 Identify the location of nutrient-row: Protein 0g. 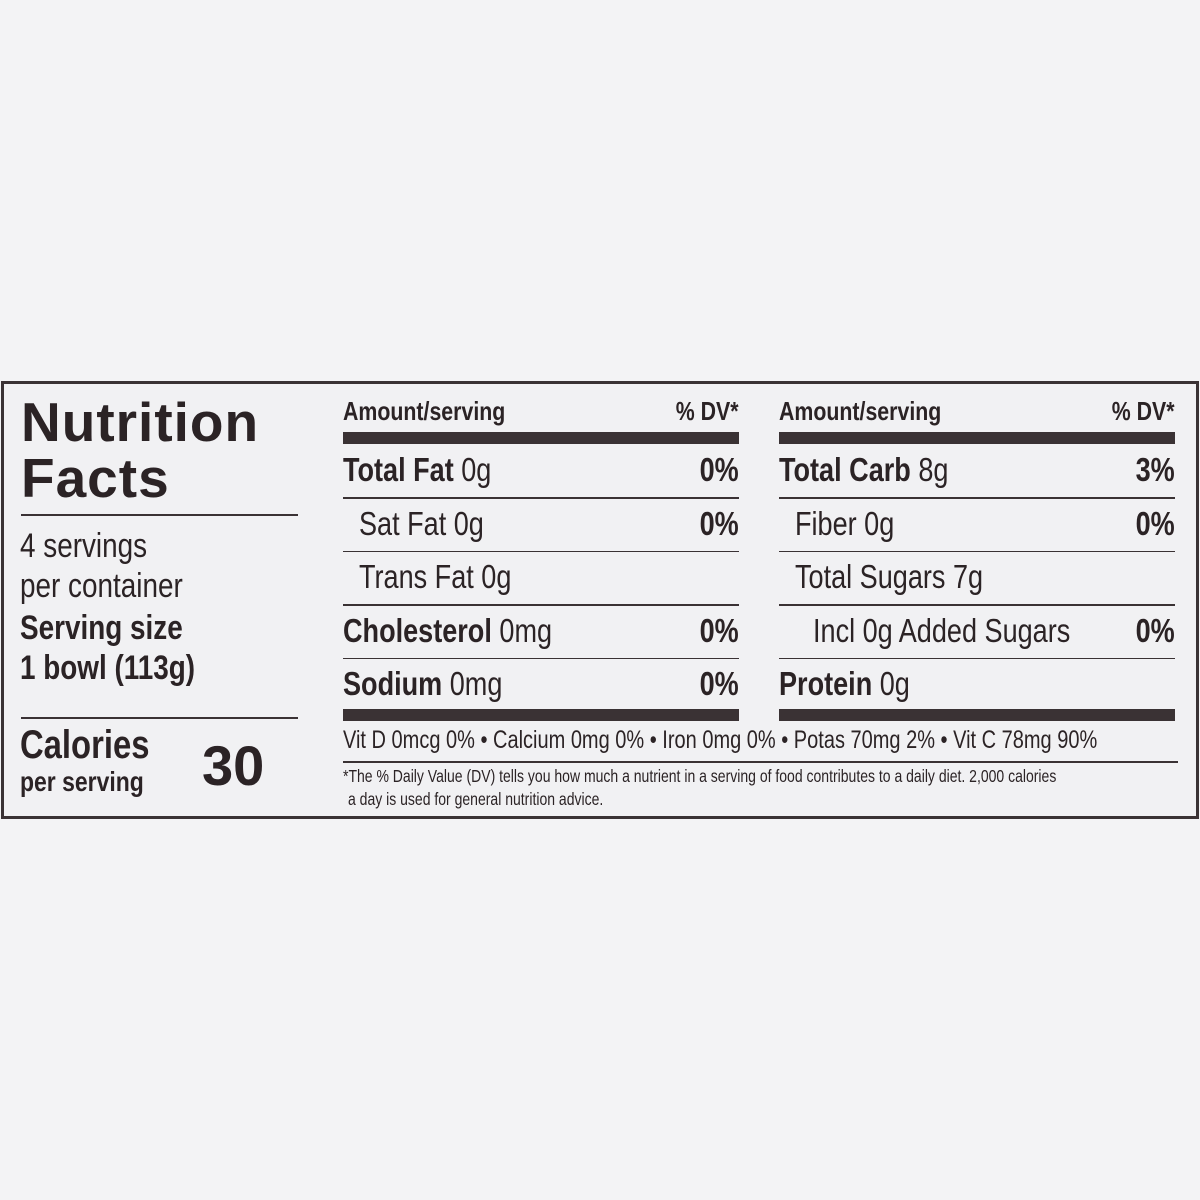
(977, 684).